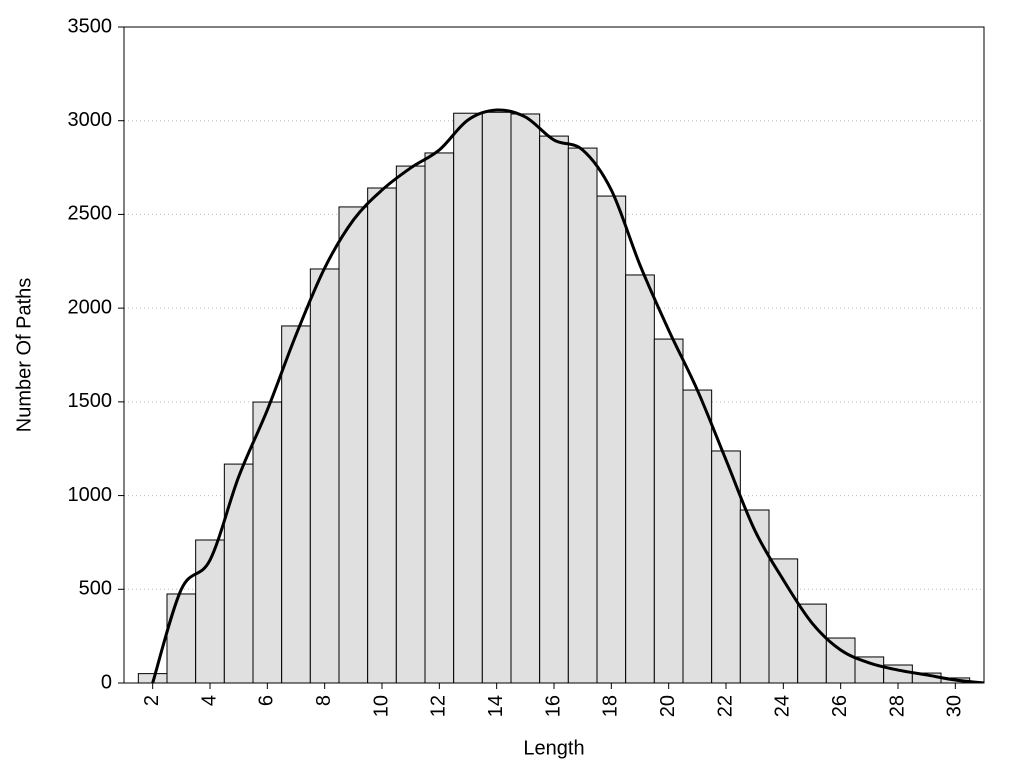 This screenshot has width=1024, height=768. I want to click on x-tick-label: 14, so click(496, 706).